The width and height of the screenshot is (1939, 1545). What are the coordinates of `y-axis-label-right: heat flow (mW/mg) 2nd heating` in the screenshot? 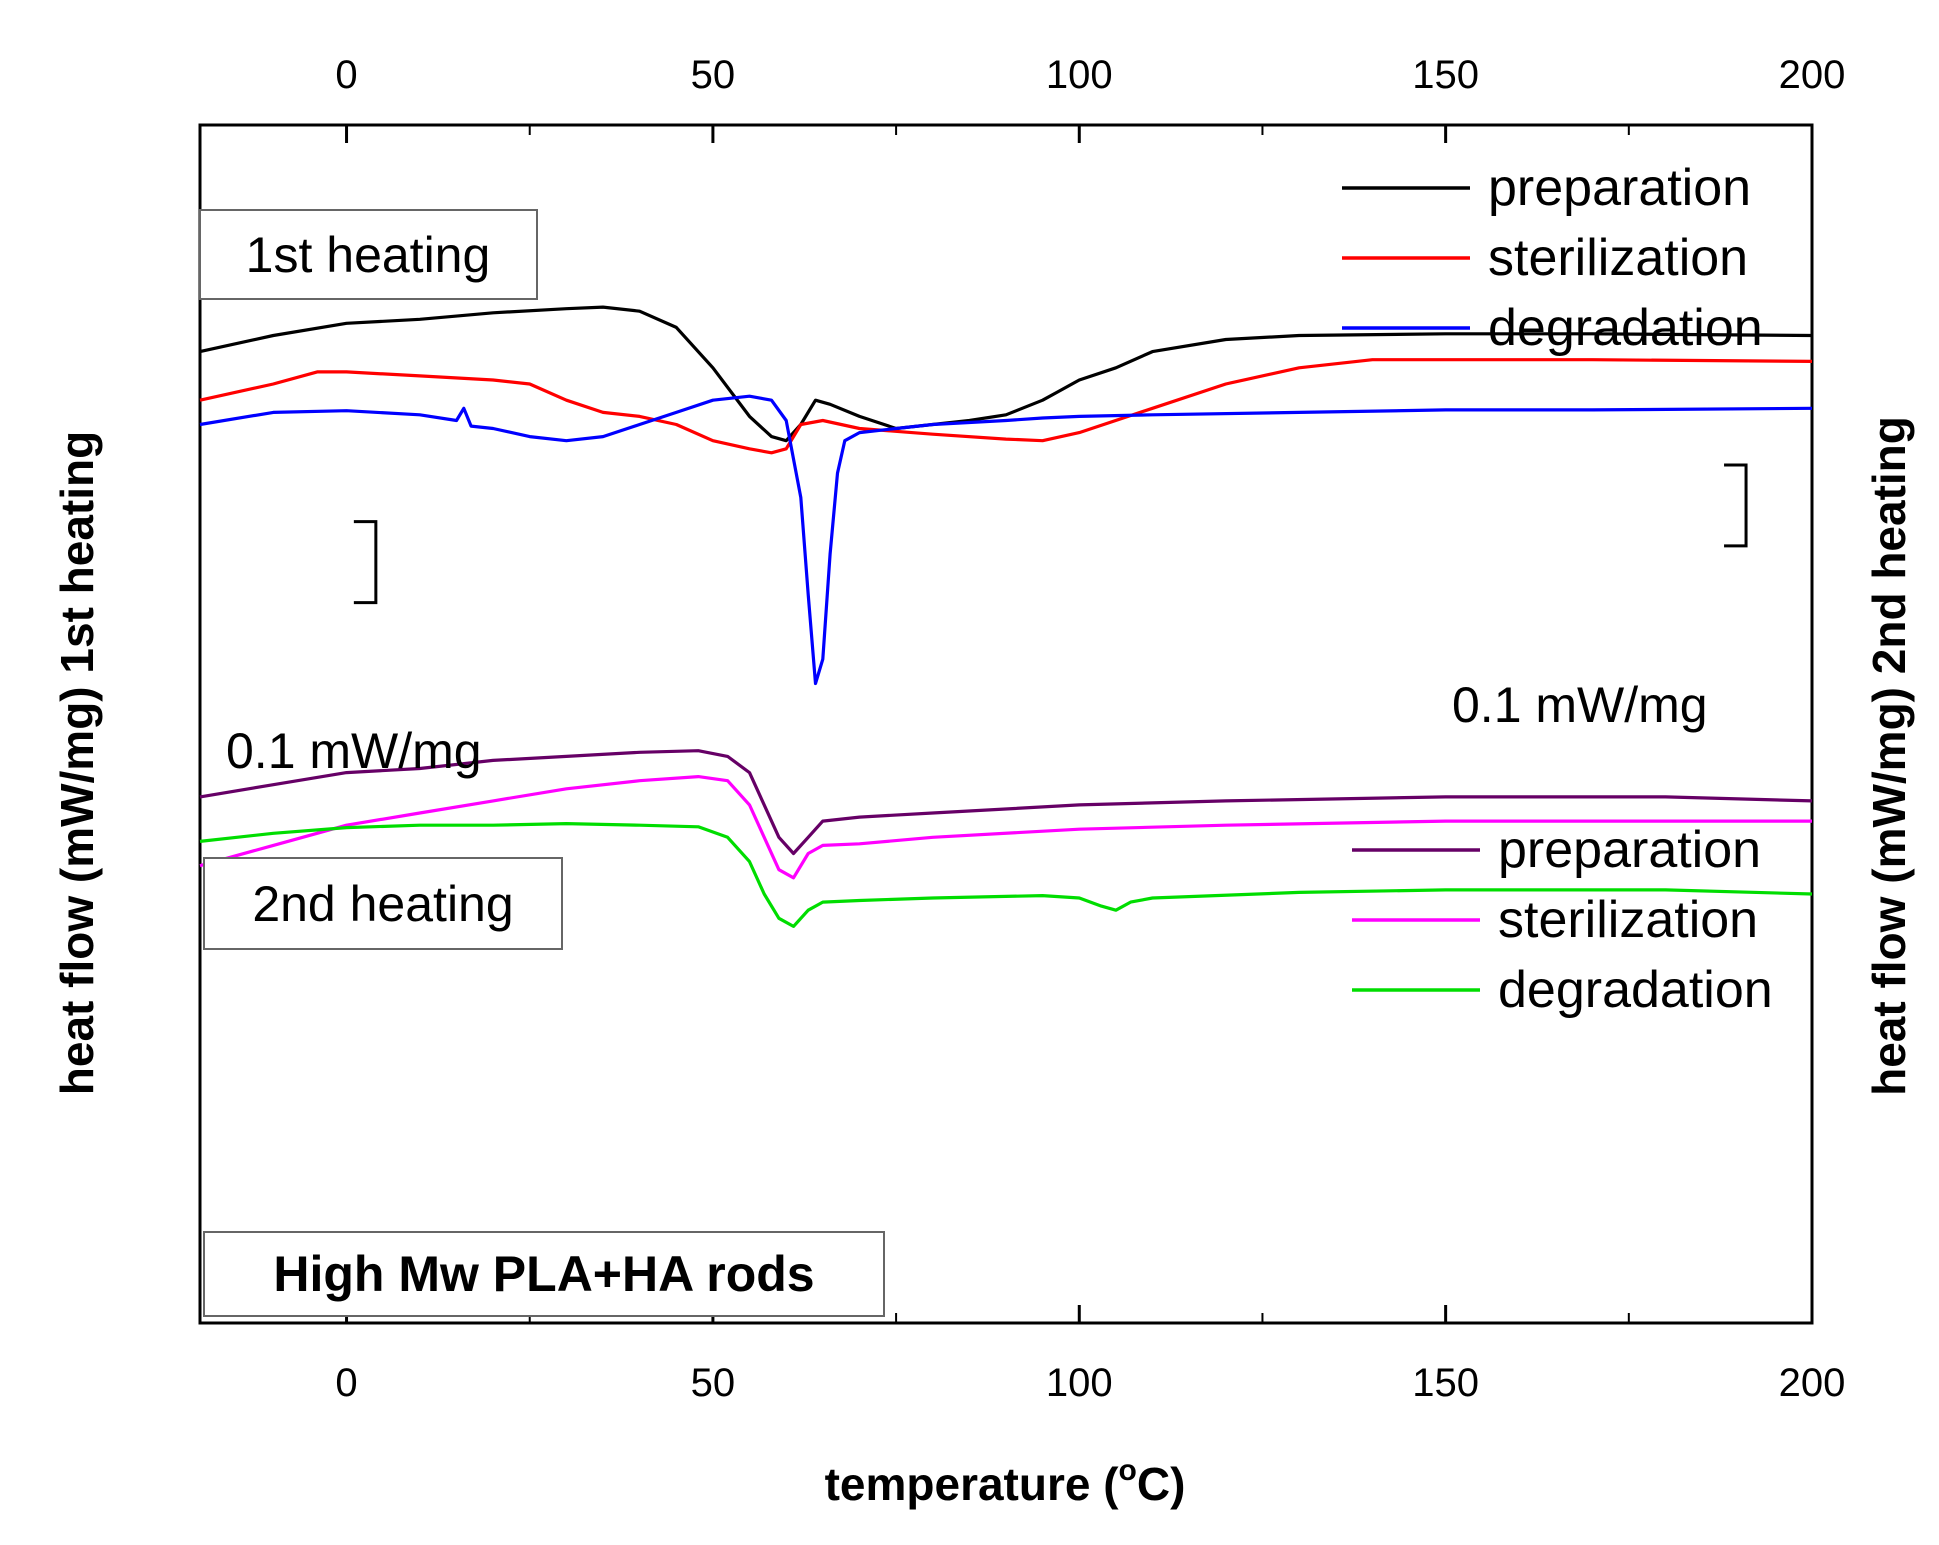 It's located at (1889, 756).